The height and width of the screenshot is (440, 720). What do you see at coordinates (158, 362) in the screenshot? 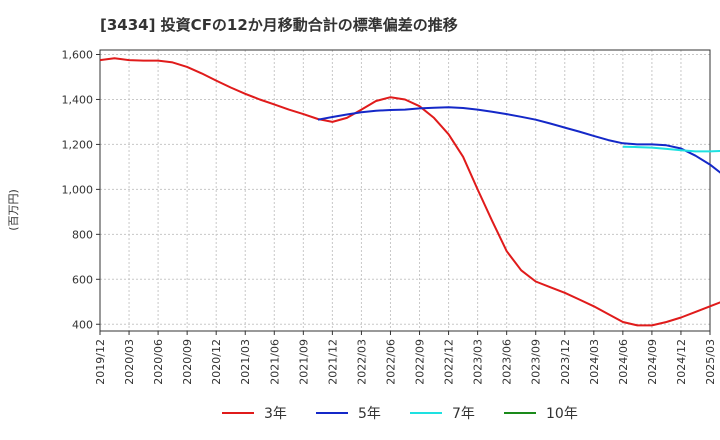
I see `x-tick-label: 2020/06` at bounding box center [158, 362].